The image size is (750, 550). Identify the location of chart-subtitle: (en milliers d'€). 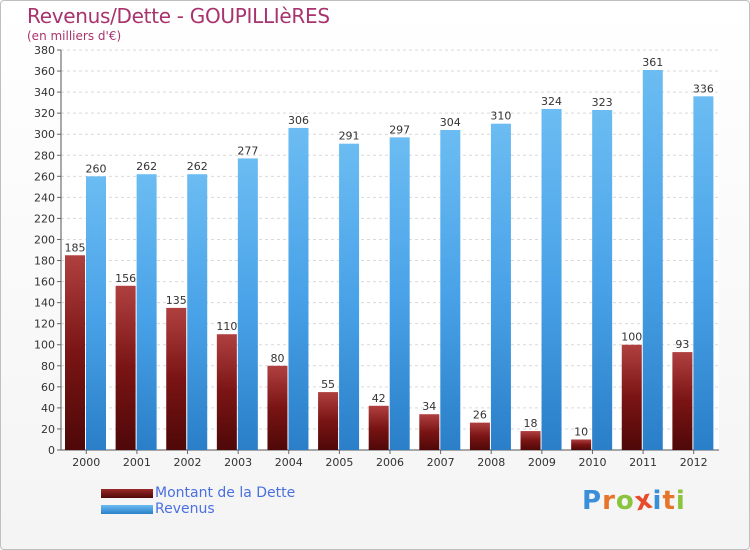
(74, 36).